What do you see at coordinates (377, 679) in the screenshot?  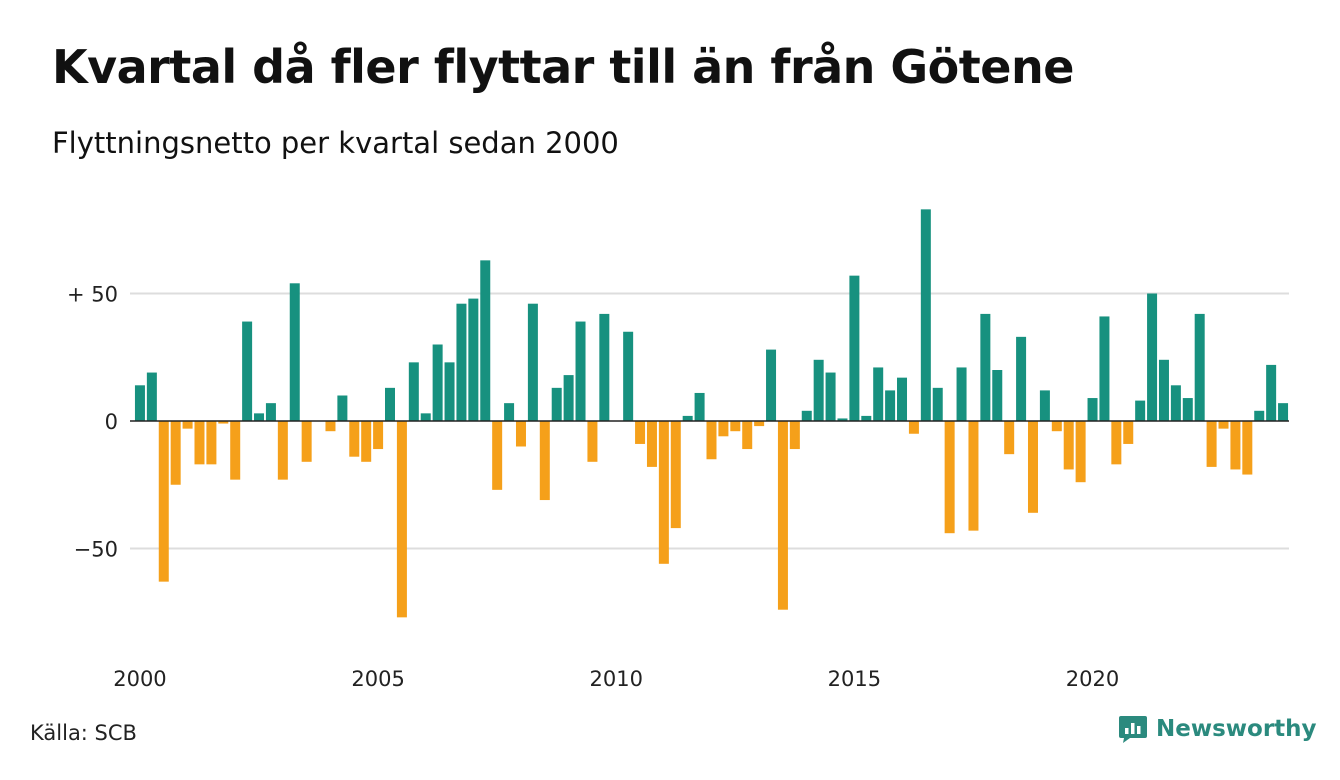 I see `x-tick-label: 2005` at bounding box center [377, 679].